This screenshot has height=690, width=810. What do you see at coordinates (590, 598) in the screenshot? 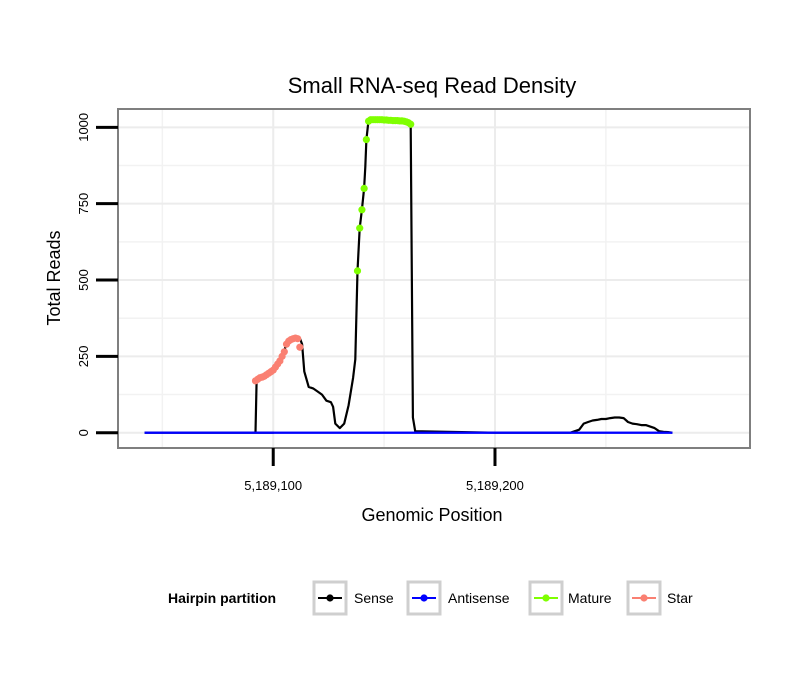
I see `legend-label-mature: Mature` at bounding box center [590, 598].